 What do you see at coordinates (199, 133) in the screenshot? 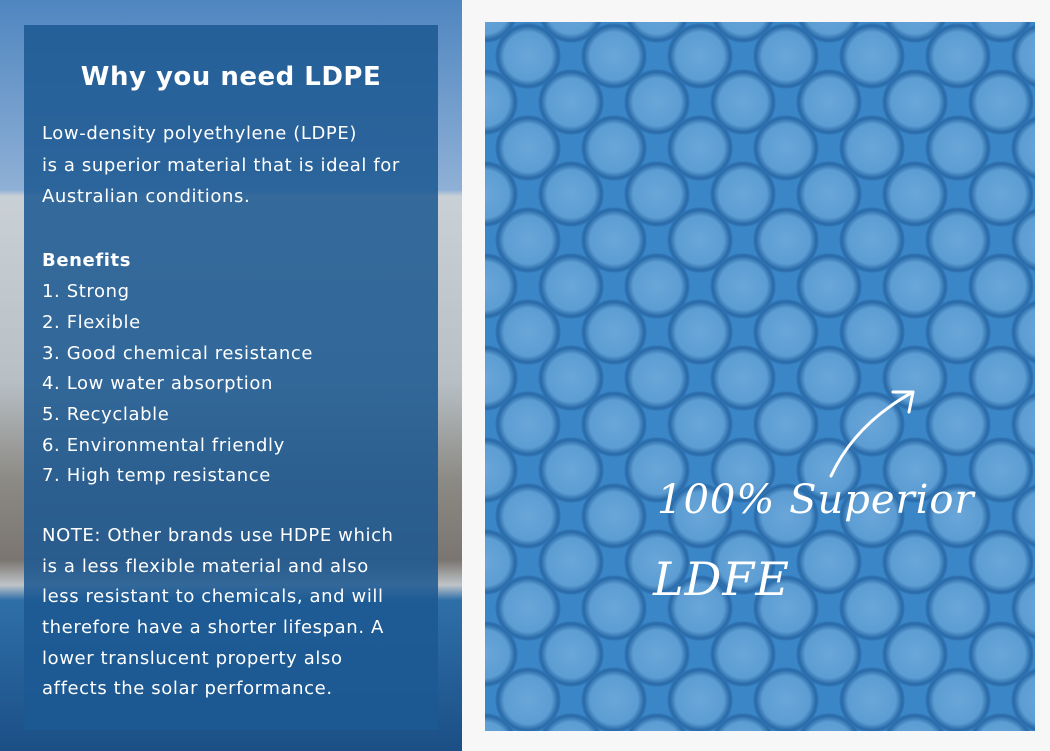
I see `intro-line: Low-density polyethylene (LDPE)` at bounding box center [199, 133].